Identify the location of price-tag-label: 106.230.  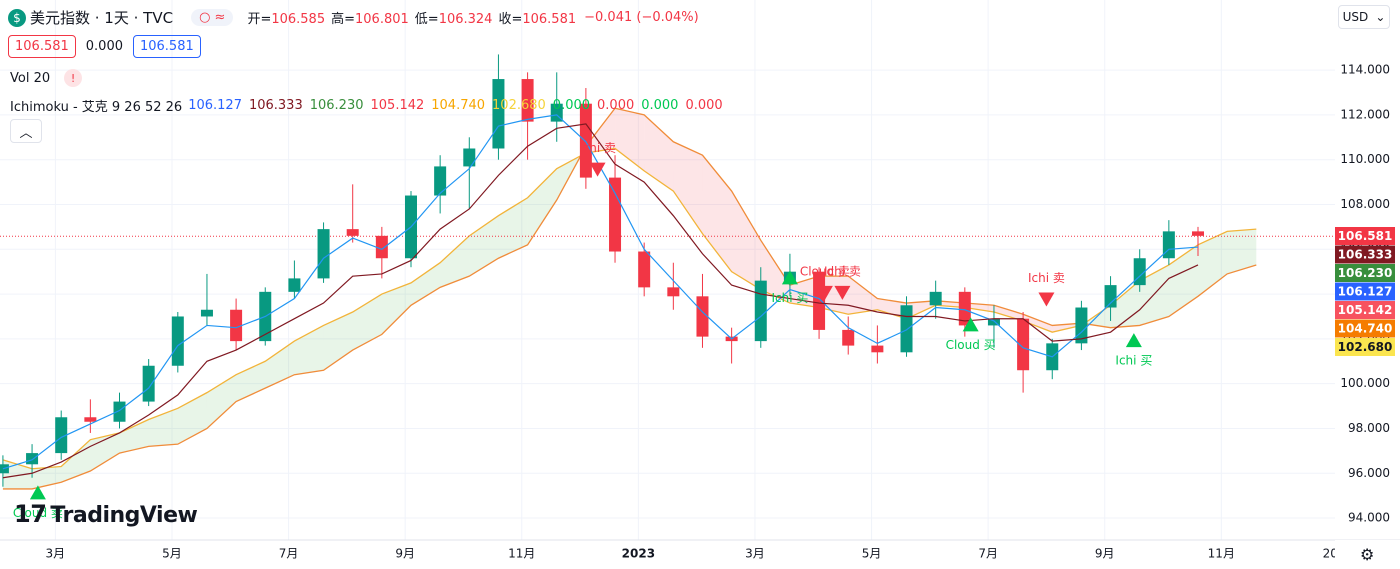
(1365, 273).